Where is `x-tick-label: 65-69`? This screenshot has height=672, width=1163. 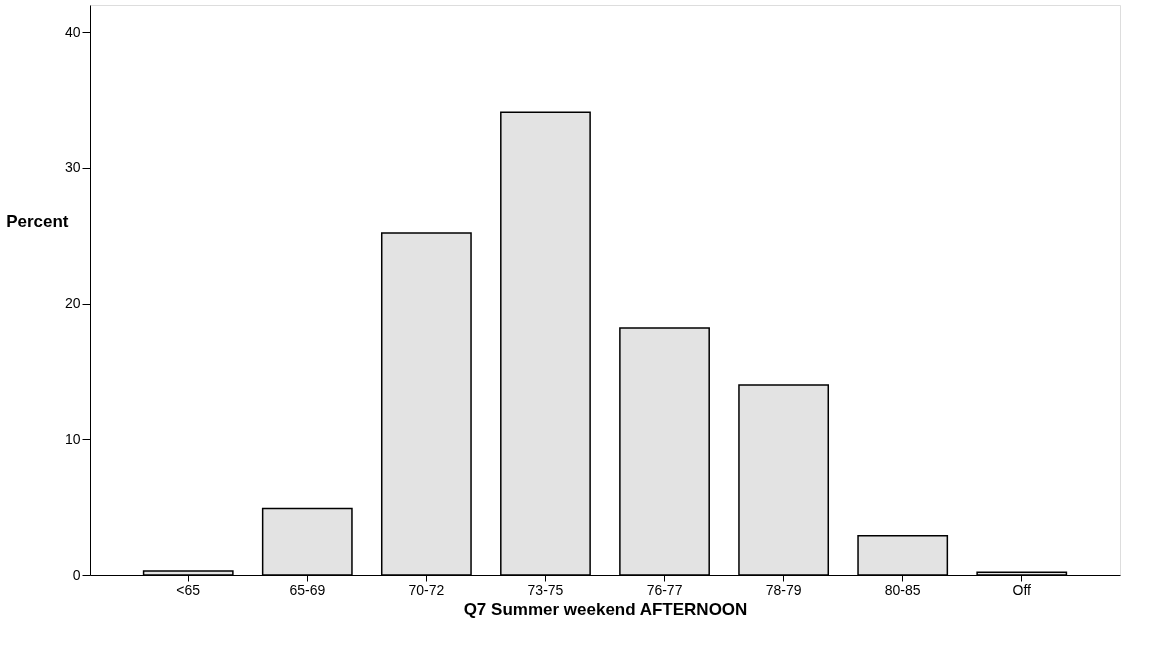
x-tick-label: 65-69 is located at coordinates (307, 589).